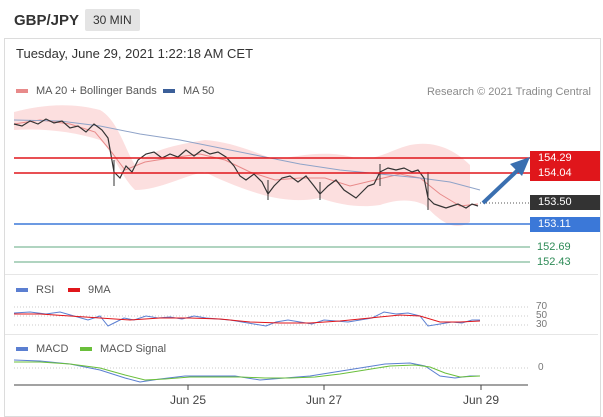 Image resolution: width=603 pixels, height=417 pixels. Describe the element at coordinates (565, 224) in the screenshot. I see `level-tag-s1: 153.11` at that location.